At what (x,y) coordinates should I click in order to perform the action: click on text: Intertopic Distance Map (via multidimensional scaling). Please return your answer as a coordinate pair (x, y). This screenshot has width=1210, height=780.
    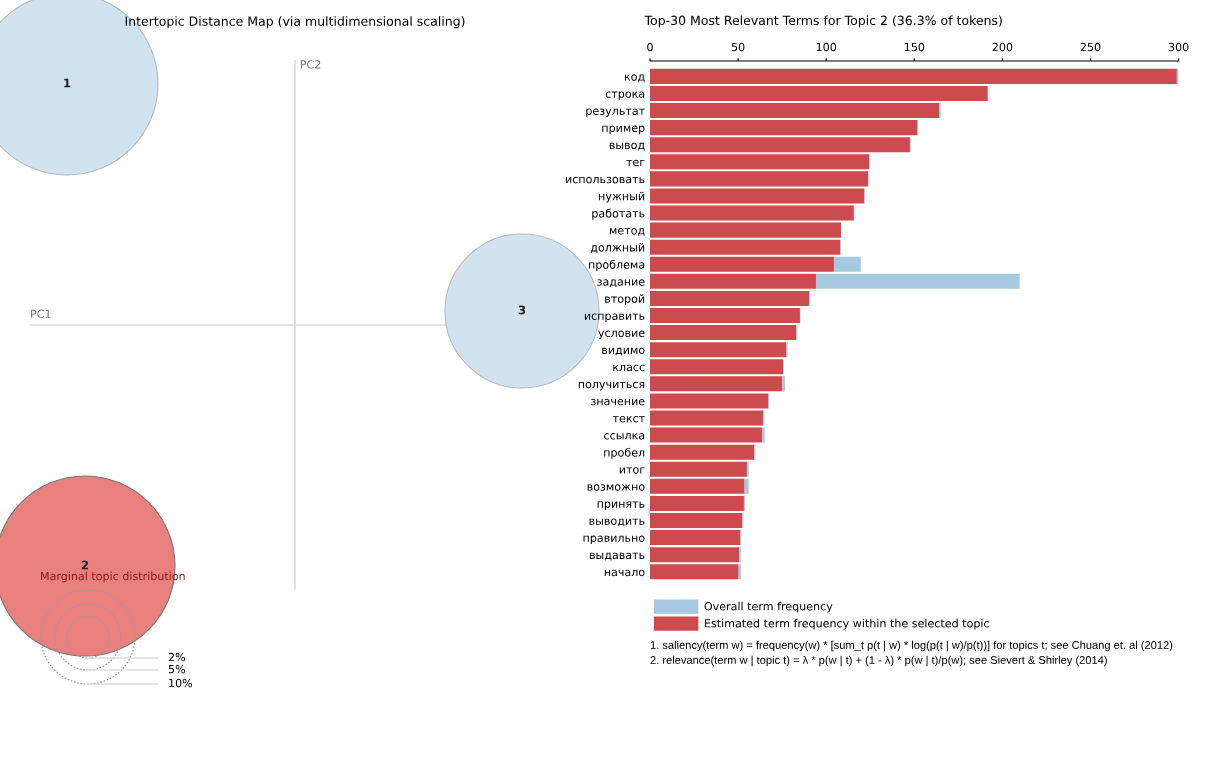
    Looking at the image, I should click on (295, 22).